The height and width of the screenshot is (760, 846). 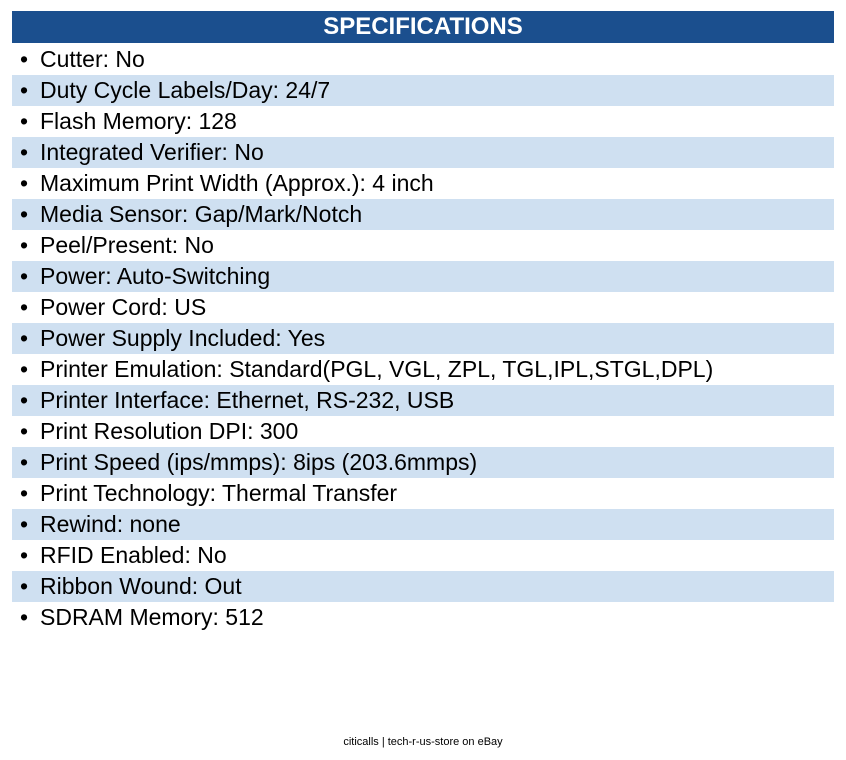 I want to click on spec-item: Media Sensor: Gap/Mark/Notch, so click(x=423, y=214).